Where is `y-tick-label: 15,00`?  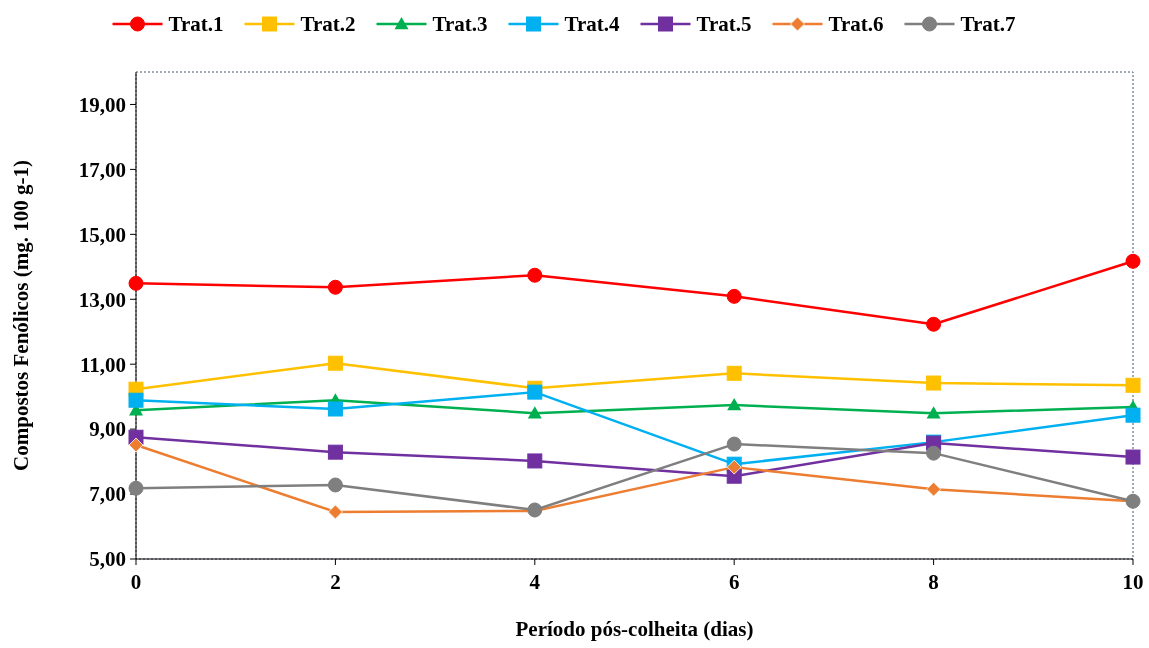
y-tick-label: 15,00 is located at coordinates (102, 234).